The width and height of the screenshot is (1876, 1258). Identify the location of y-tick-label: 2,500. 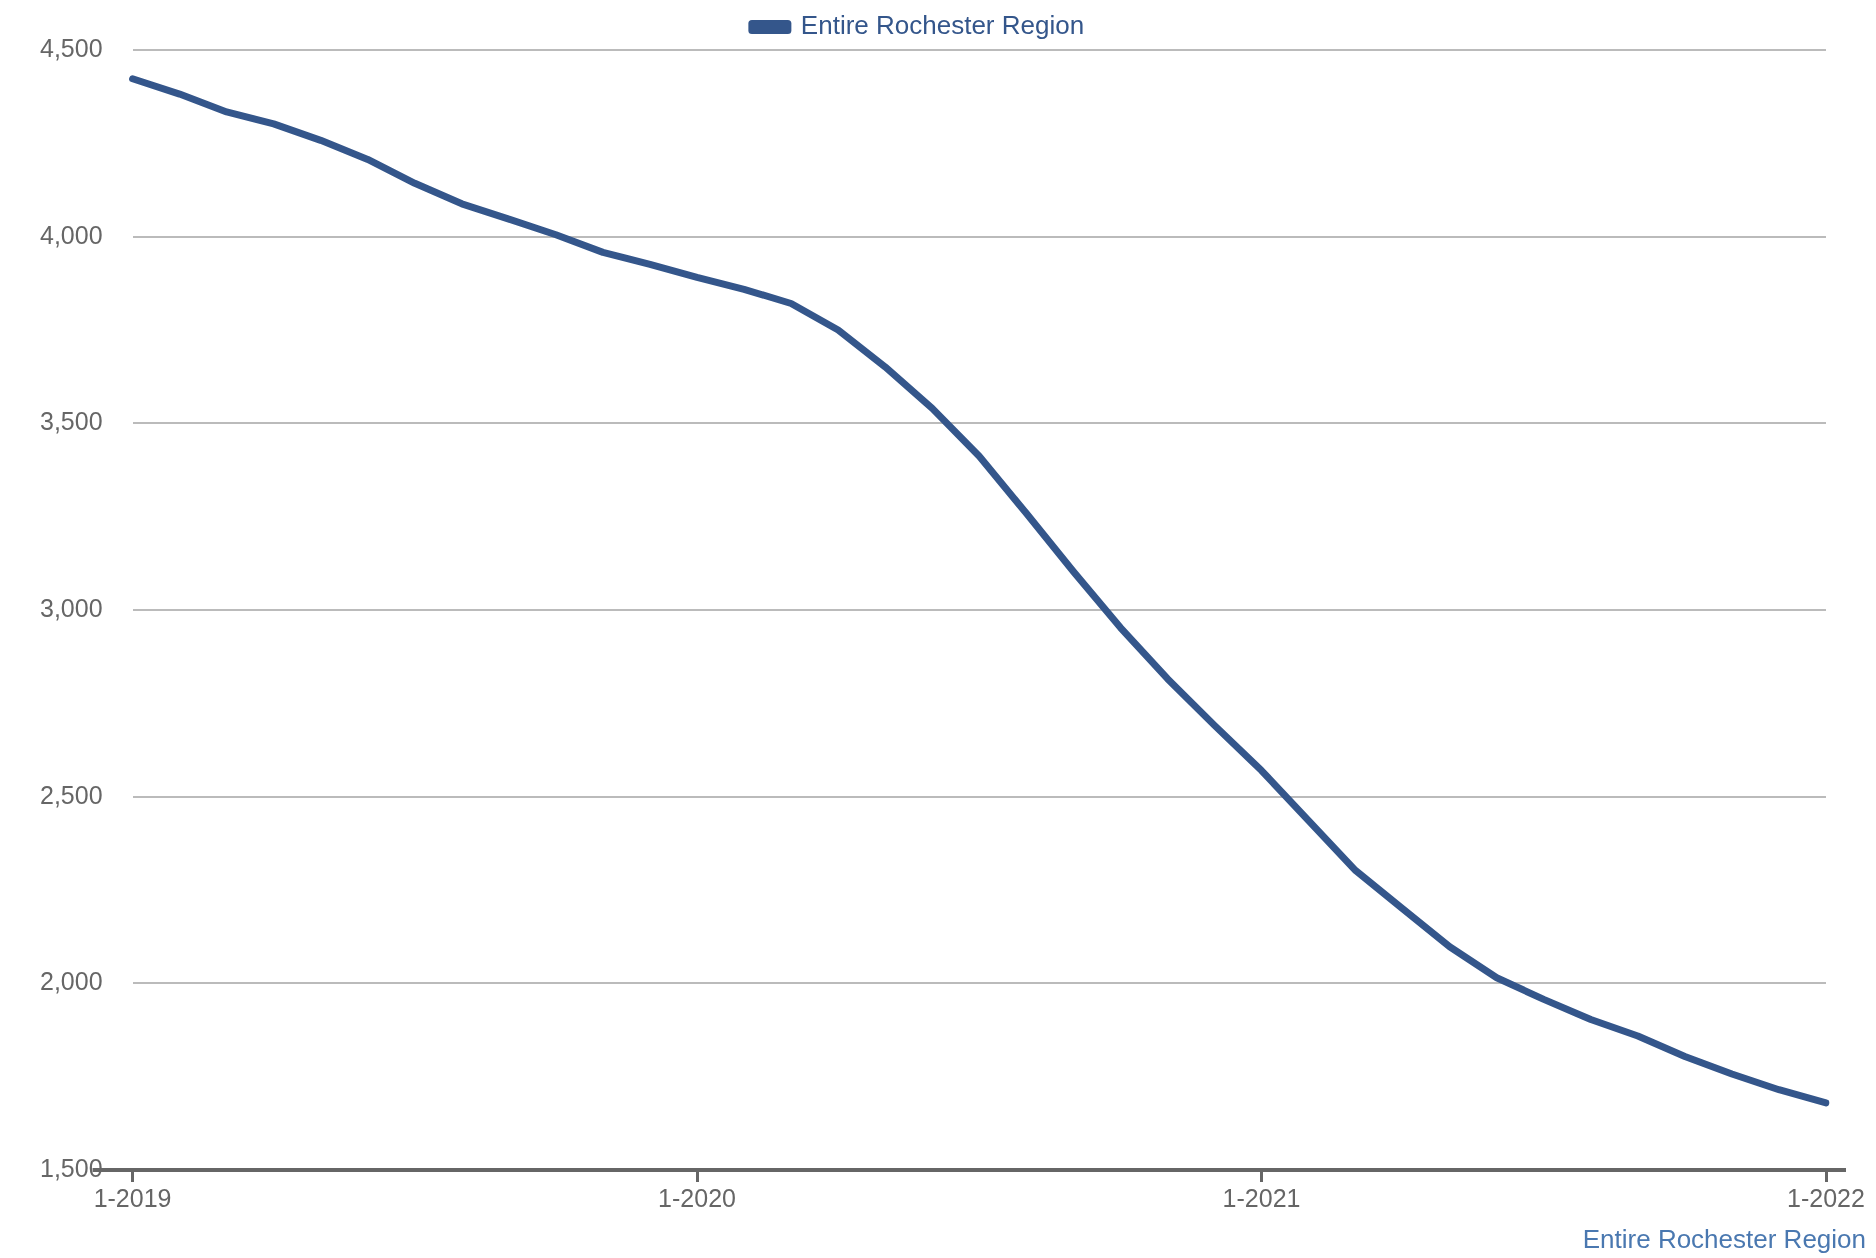
(71, 794).